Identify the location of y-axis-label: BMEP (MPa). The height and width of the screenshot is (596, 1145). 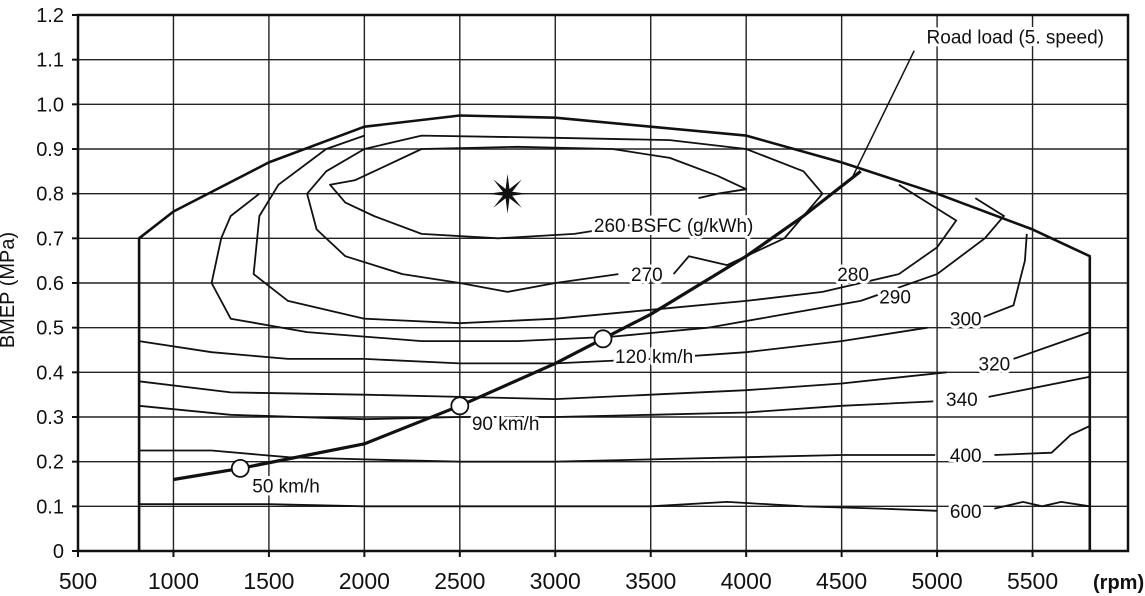
(9, 290).